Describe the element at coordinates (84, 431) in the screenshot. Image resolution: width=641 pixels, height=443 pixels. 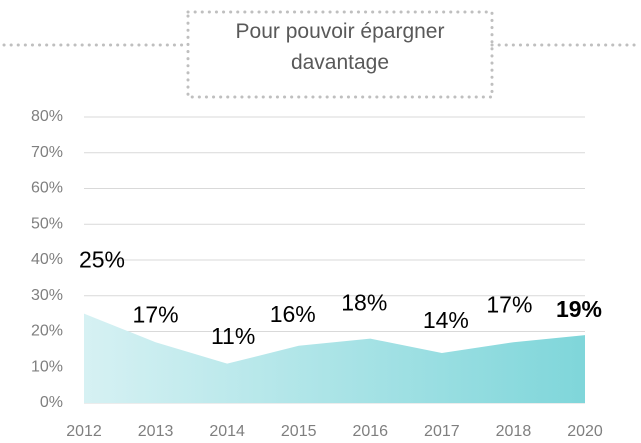
I see `x-tick-label: 2012` at that location.